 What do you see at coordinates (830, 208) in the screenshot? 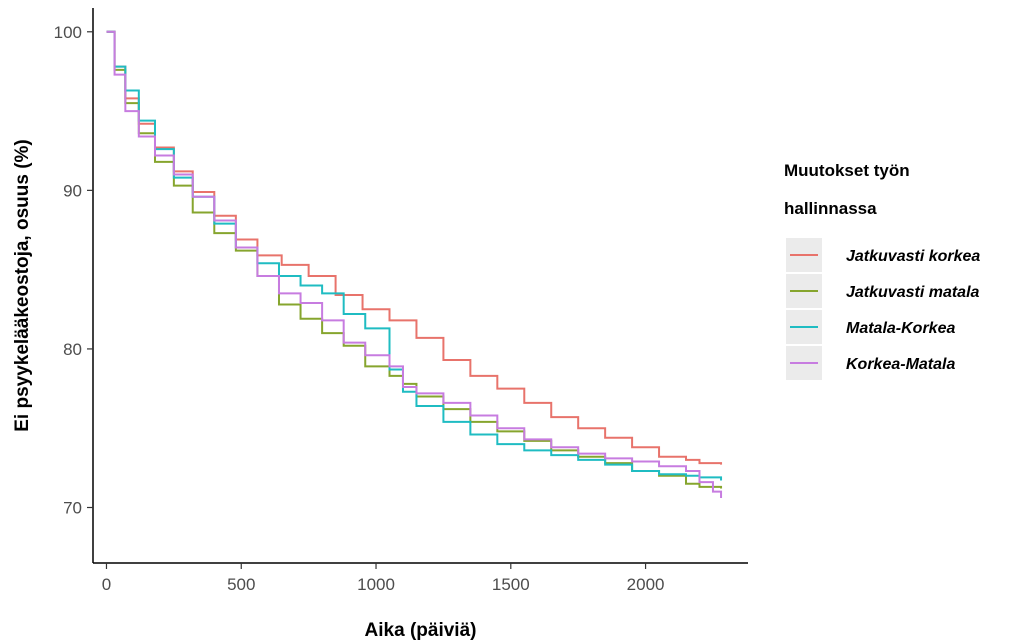
I see `legend-title-line: hallinnassa` at bounding box center [830, 208].